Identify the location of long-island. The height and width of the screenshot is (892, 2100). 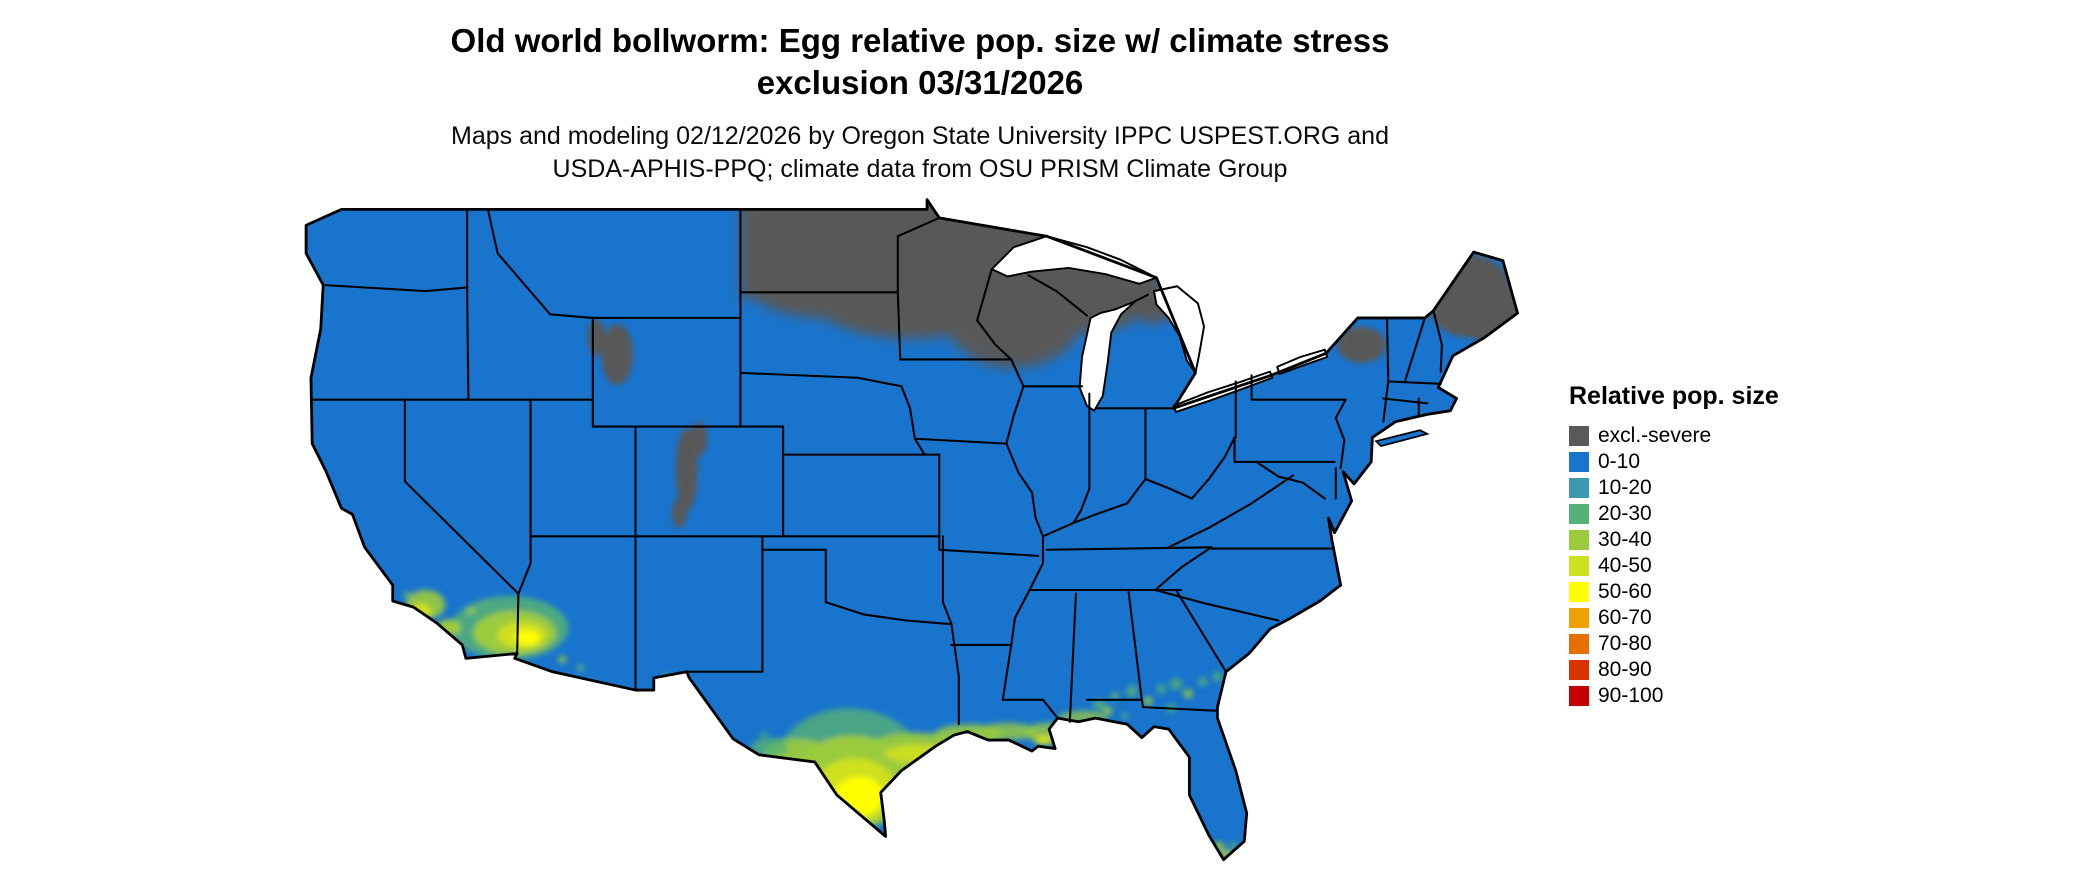
(1402, 438).